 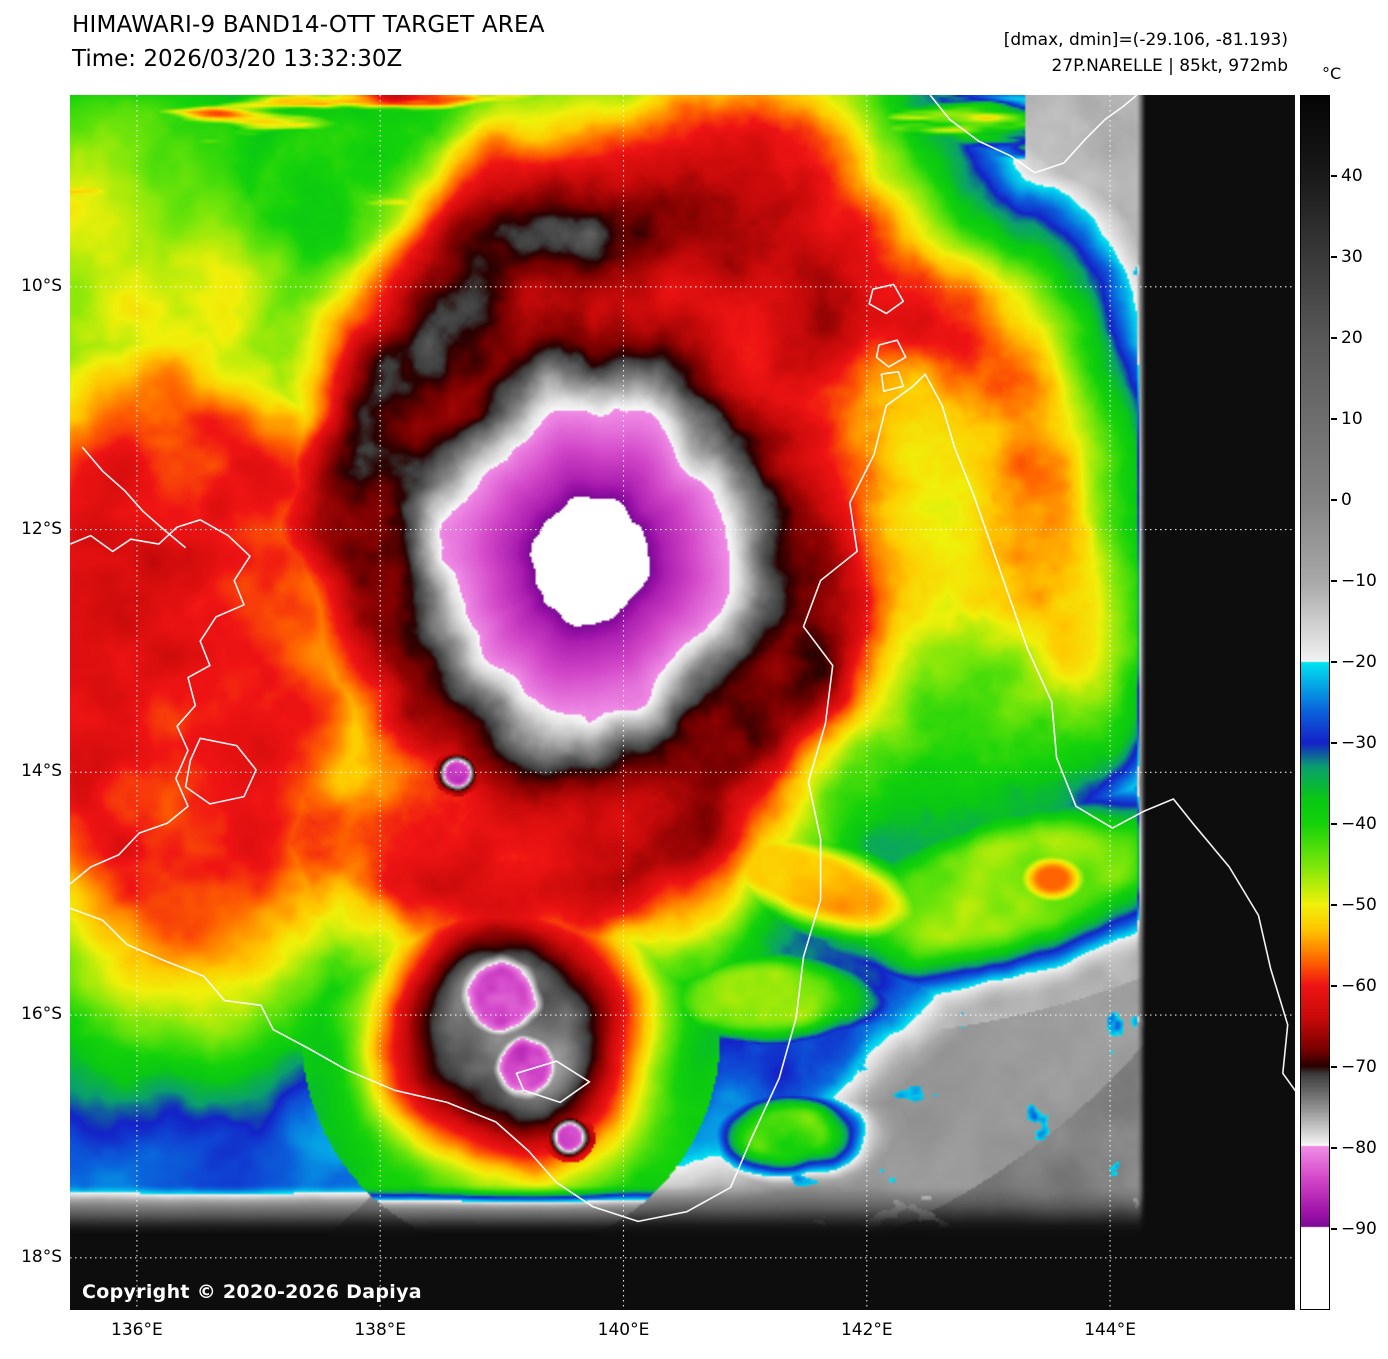 I want to click on lon-tick-label: 140°E, so click(x=623, y=1330).